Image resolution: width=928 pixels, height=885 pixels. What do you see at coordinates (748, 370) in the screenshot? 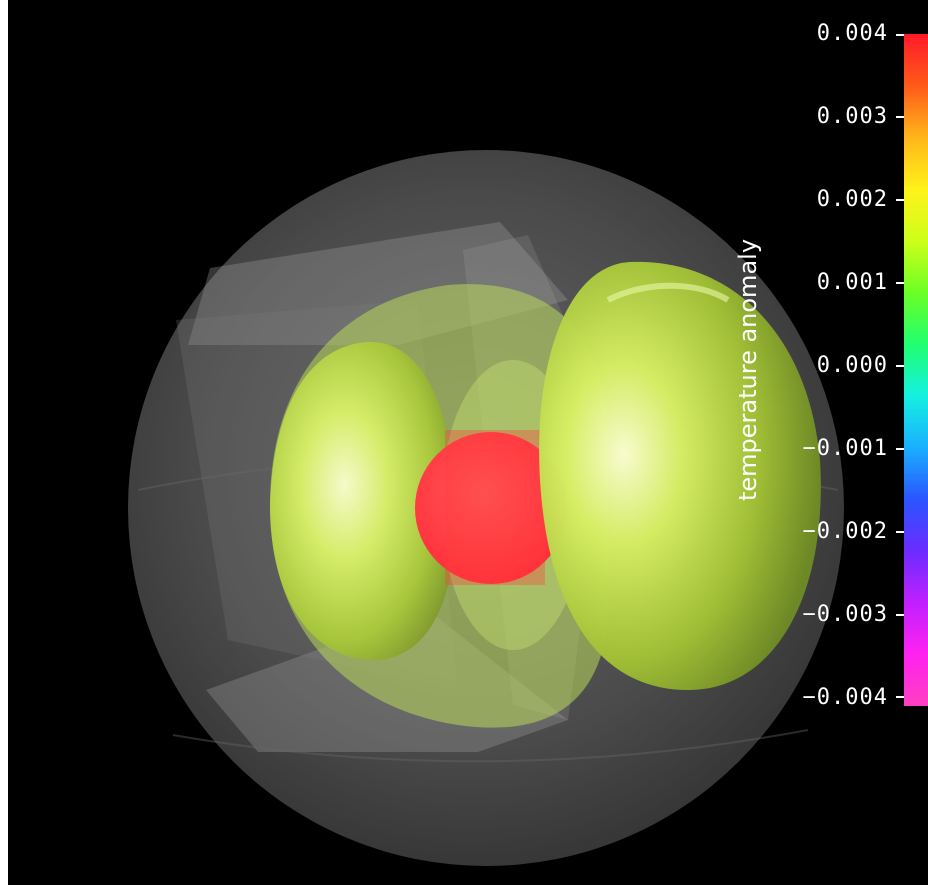
I see `colorbar-title: temperature anomaly` at bounding box center [748, 370].